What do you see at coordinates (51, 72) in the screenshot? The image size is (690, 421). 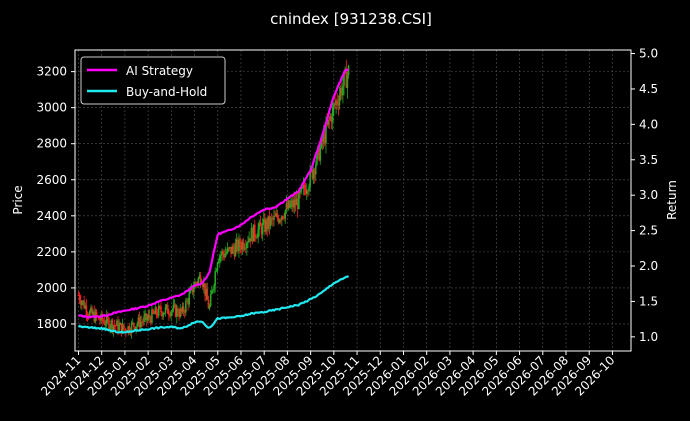 I see `y-tick-label: 3200` at bounding box center [51, 72].